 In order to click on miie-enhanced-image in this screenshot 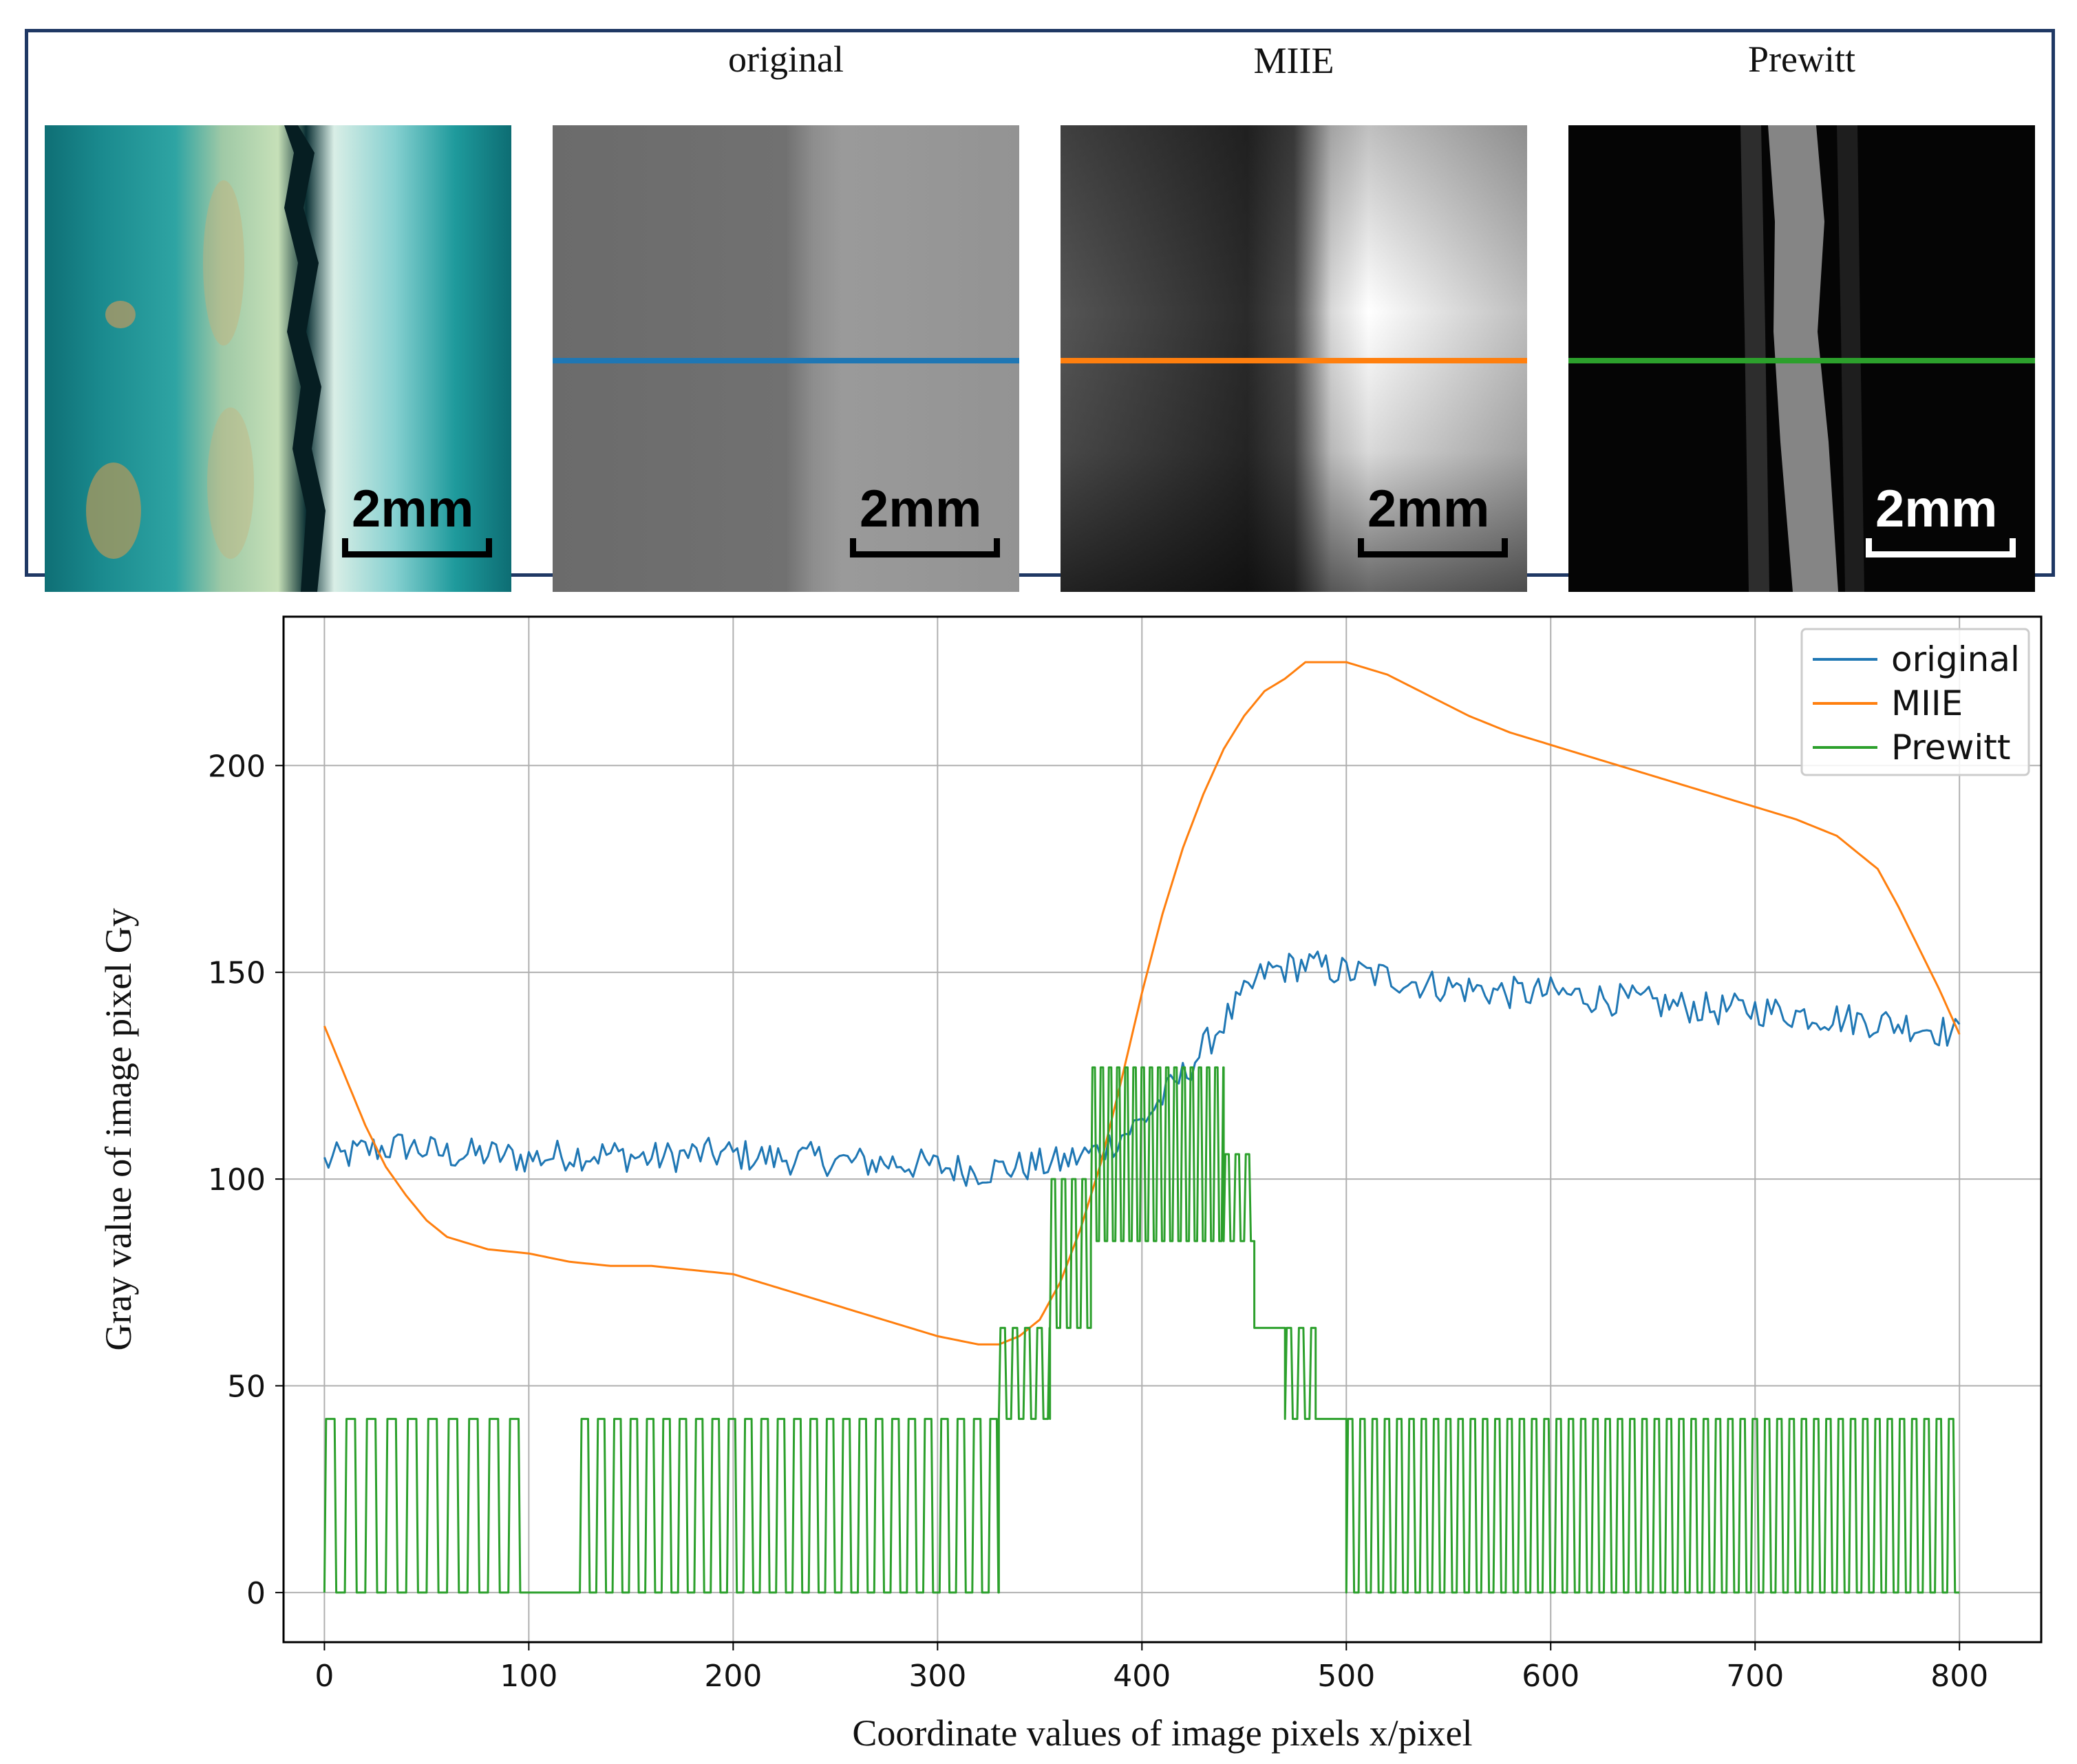, I will do `click(1294, 358)`.